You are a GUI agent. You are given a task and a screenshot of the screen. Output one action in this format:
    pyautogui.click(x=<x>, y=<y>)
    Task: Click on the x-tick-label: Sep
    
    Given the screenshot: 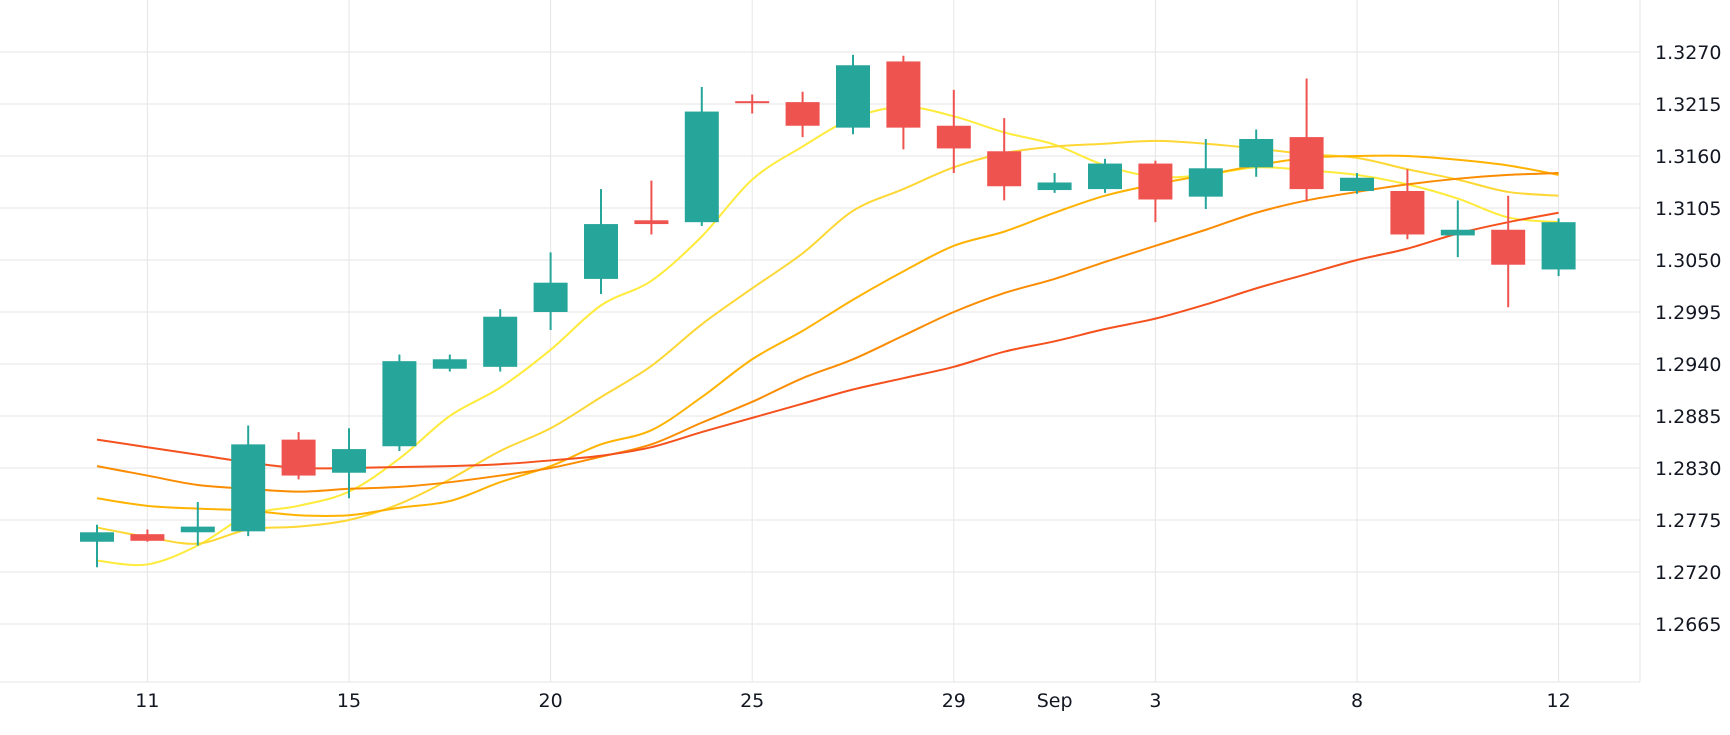 What is the action you would take?
    pyautogui.click(x=1055, y=701)
    